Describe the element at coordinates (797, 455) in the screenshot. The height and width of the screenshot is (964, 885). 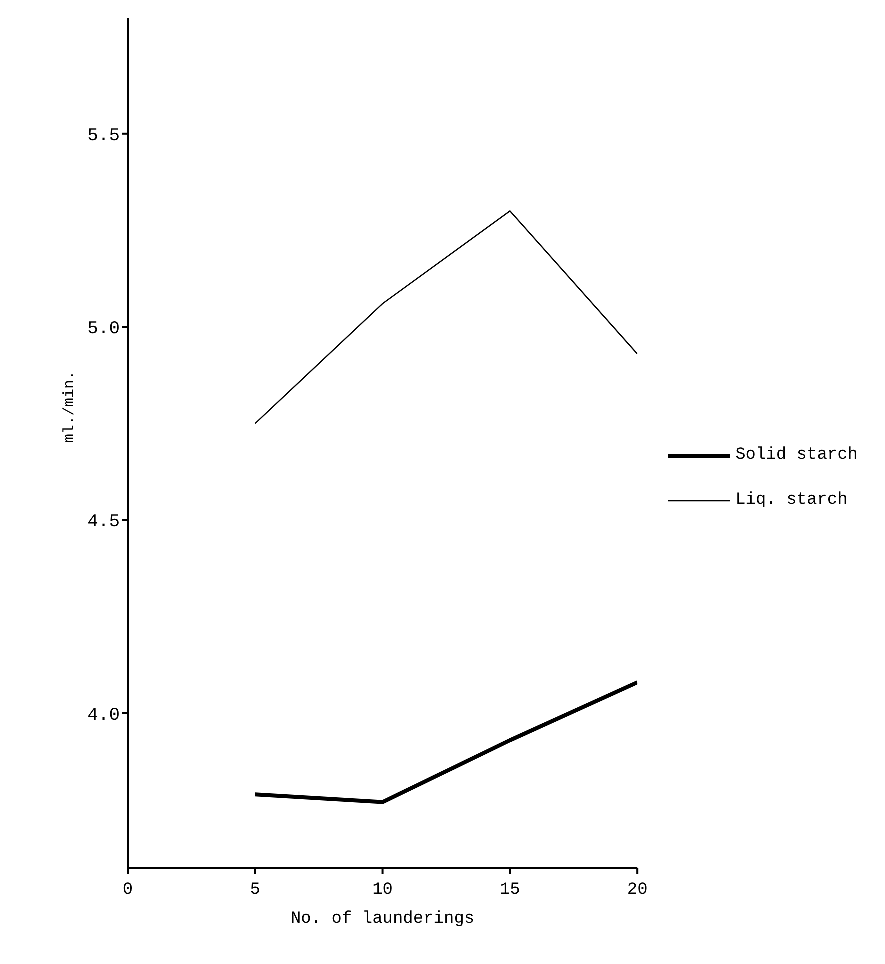
I see `legend-label: Solid starch` at that location.